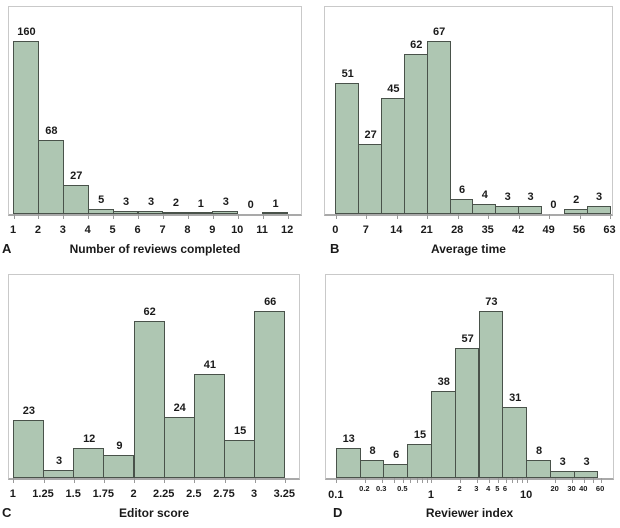  I want to click on bar-count-label: 57, so click(467, 339).